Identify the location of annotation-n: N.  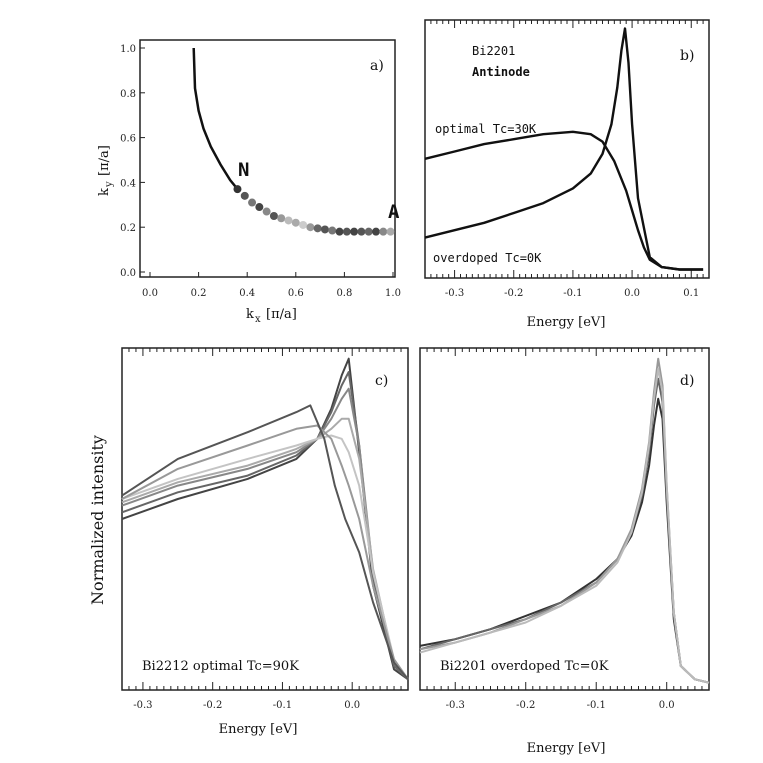
(243, 170).